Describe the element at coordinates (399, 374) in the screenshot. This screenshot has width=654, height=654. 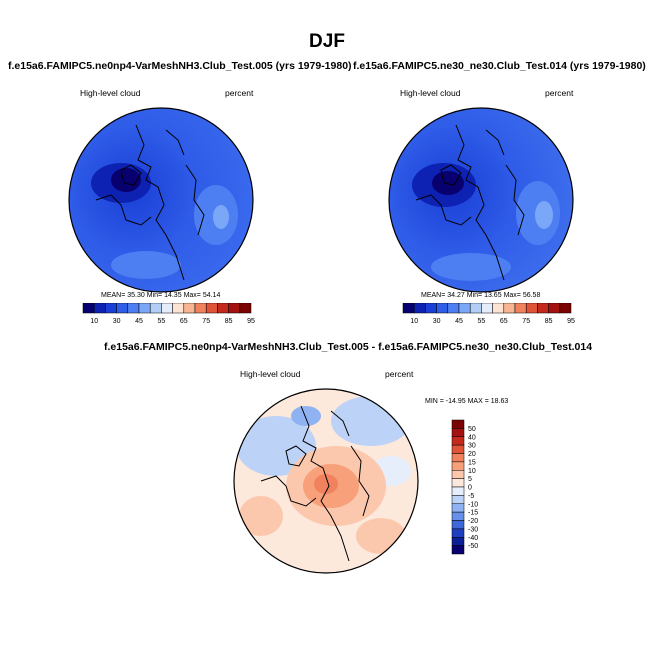
I see `panel-3-units-label: percent` at that location.